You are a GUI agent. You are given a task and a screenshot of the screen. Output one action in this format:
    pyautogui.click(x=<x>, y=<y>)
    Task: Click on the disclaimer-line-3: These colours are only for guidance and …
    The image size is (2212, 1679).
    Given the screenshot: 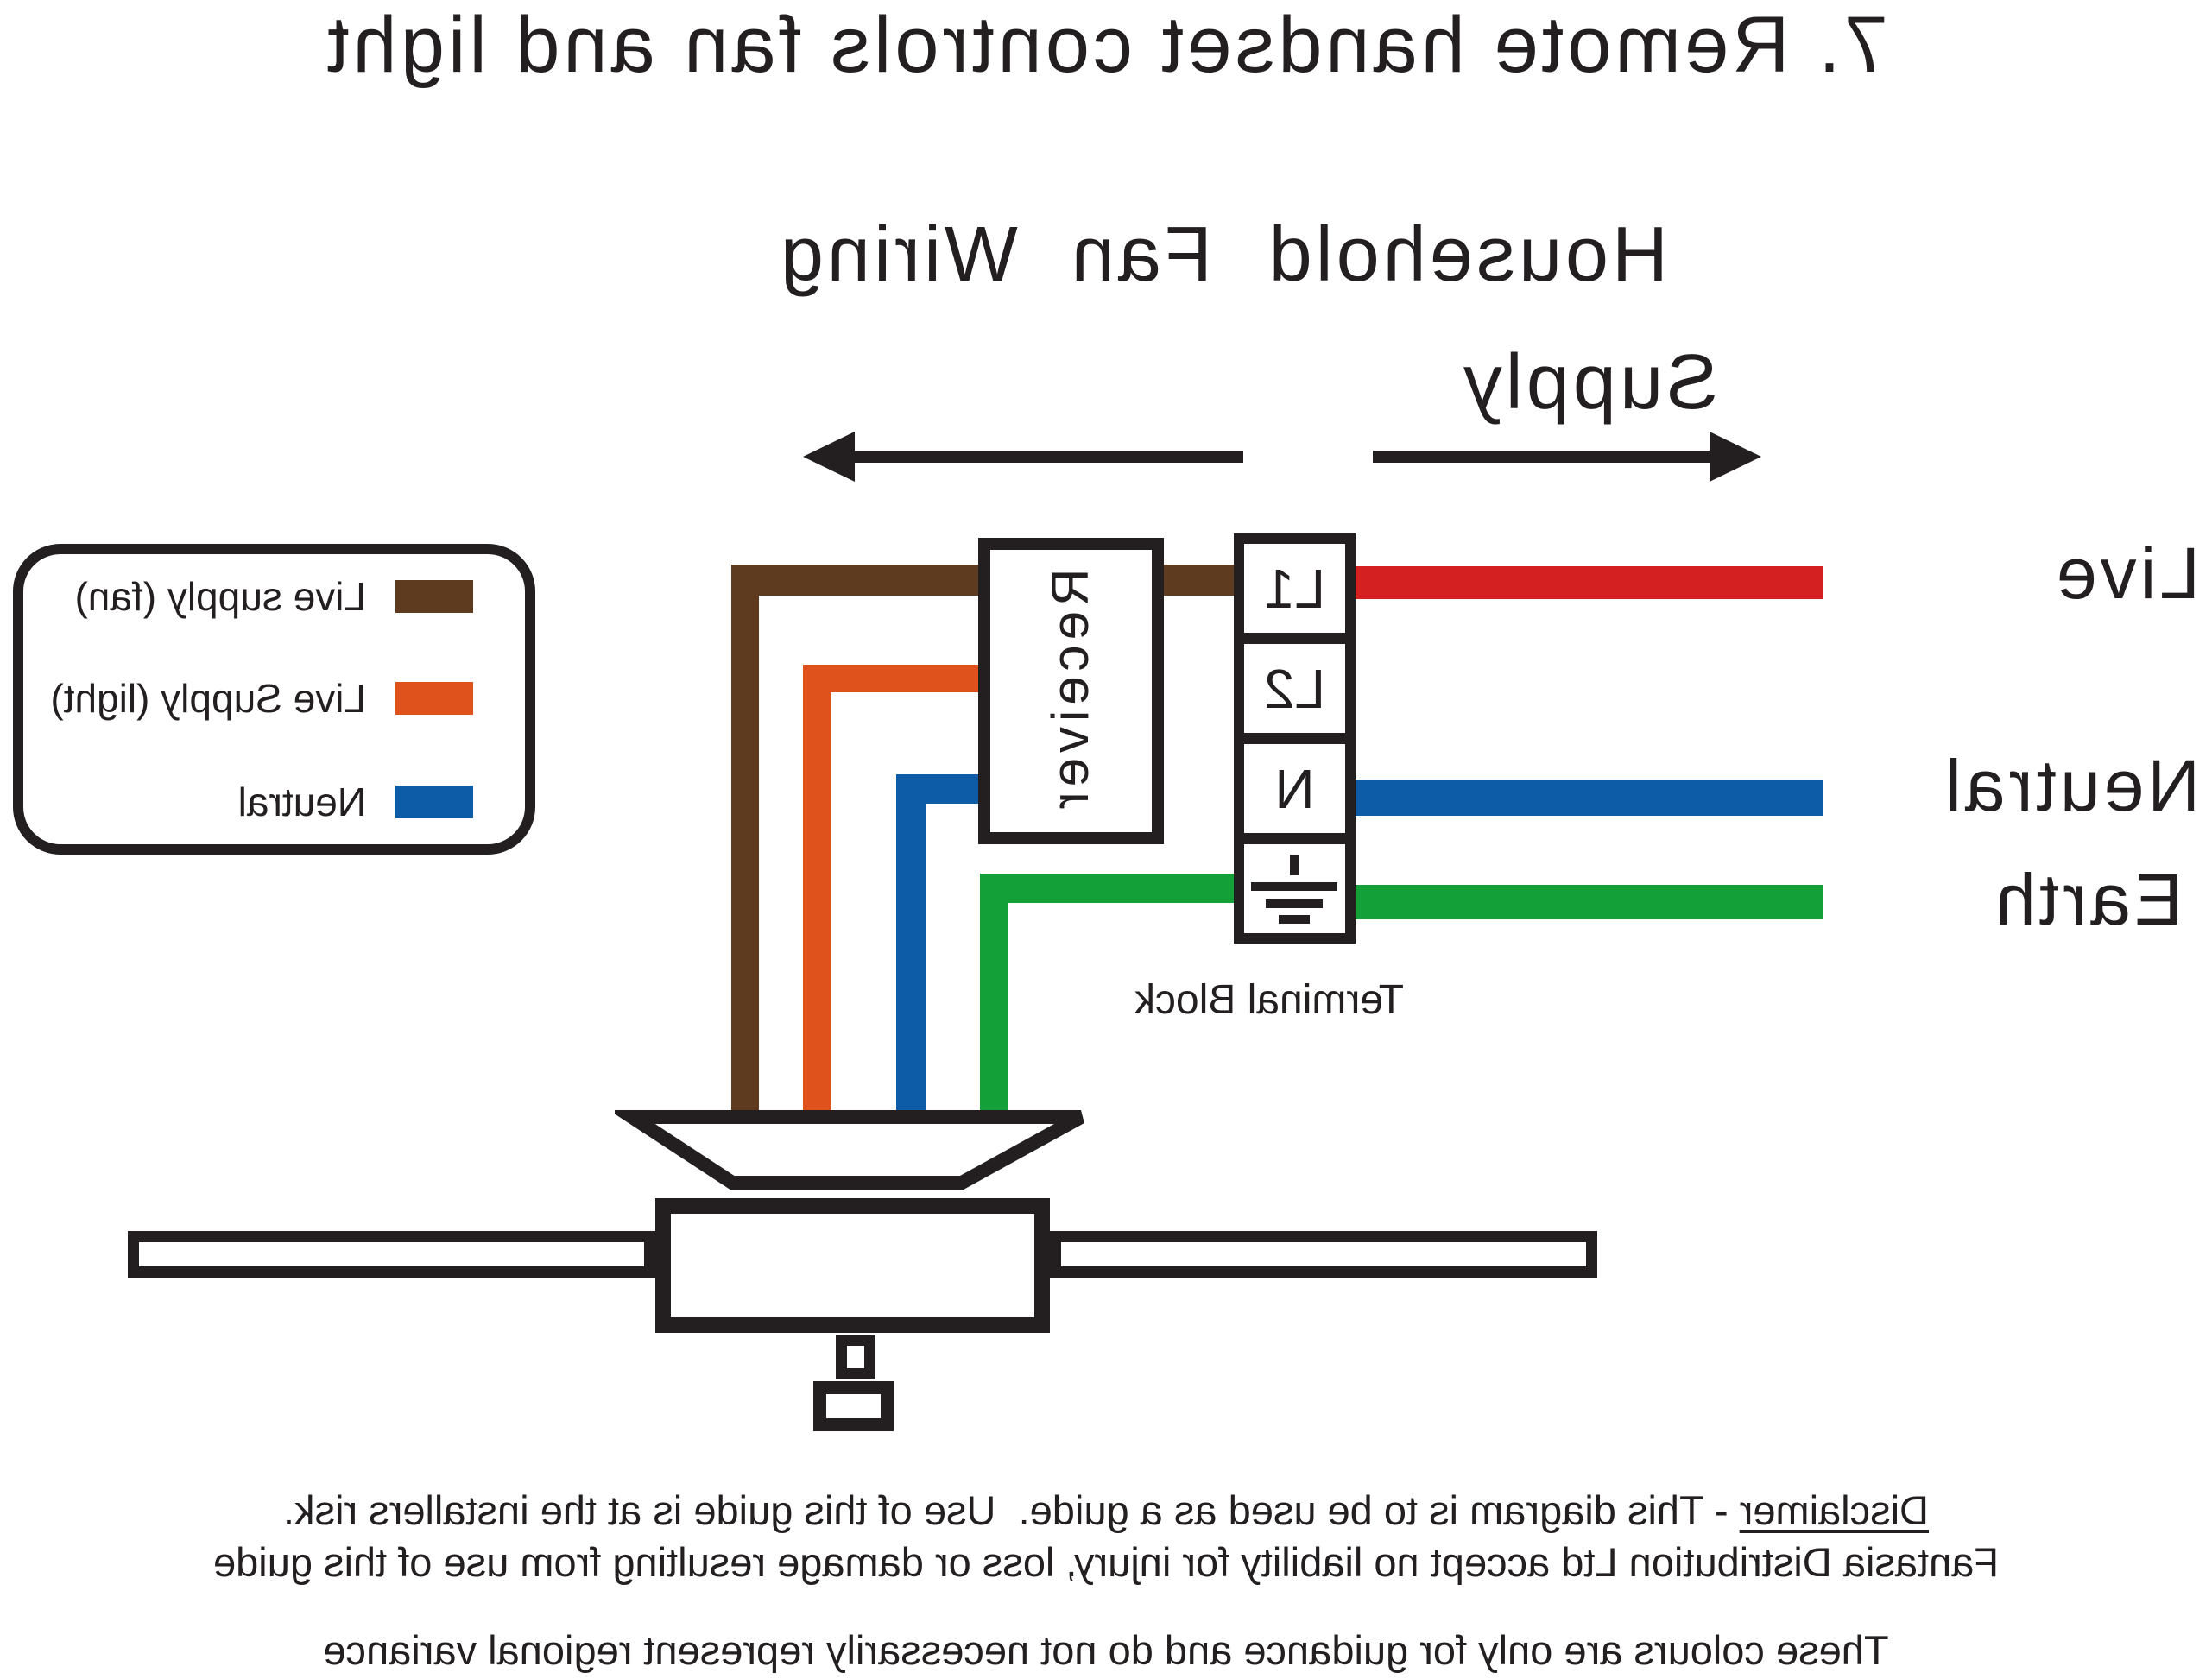 What is the action you would take?
    pyautogui.click(x=1106, y=1650)
    